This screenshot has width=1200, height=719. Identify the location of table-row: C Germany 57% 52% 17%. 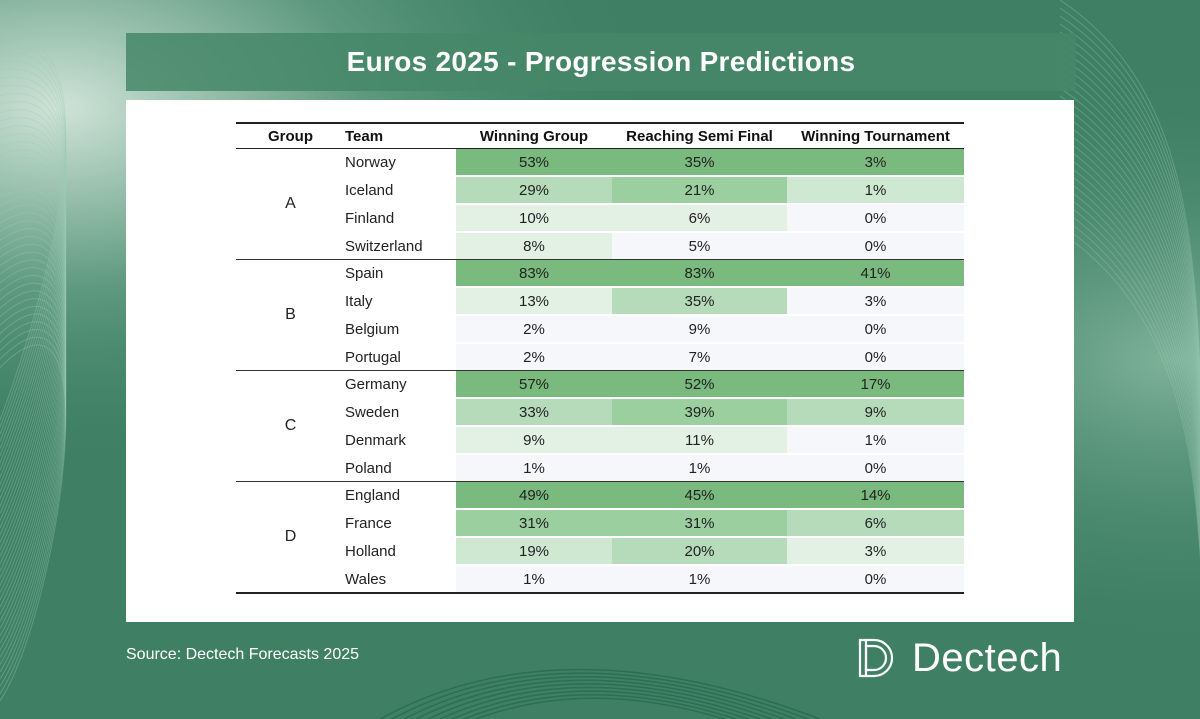
(600, 426).